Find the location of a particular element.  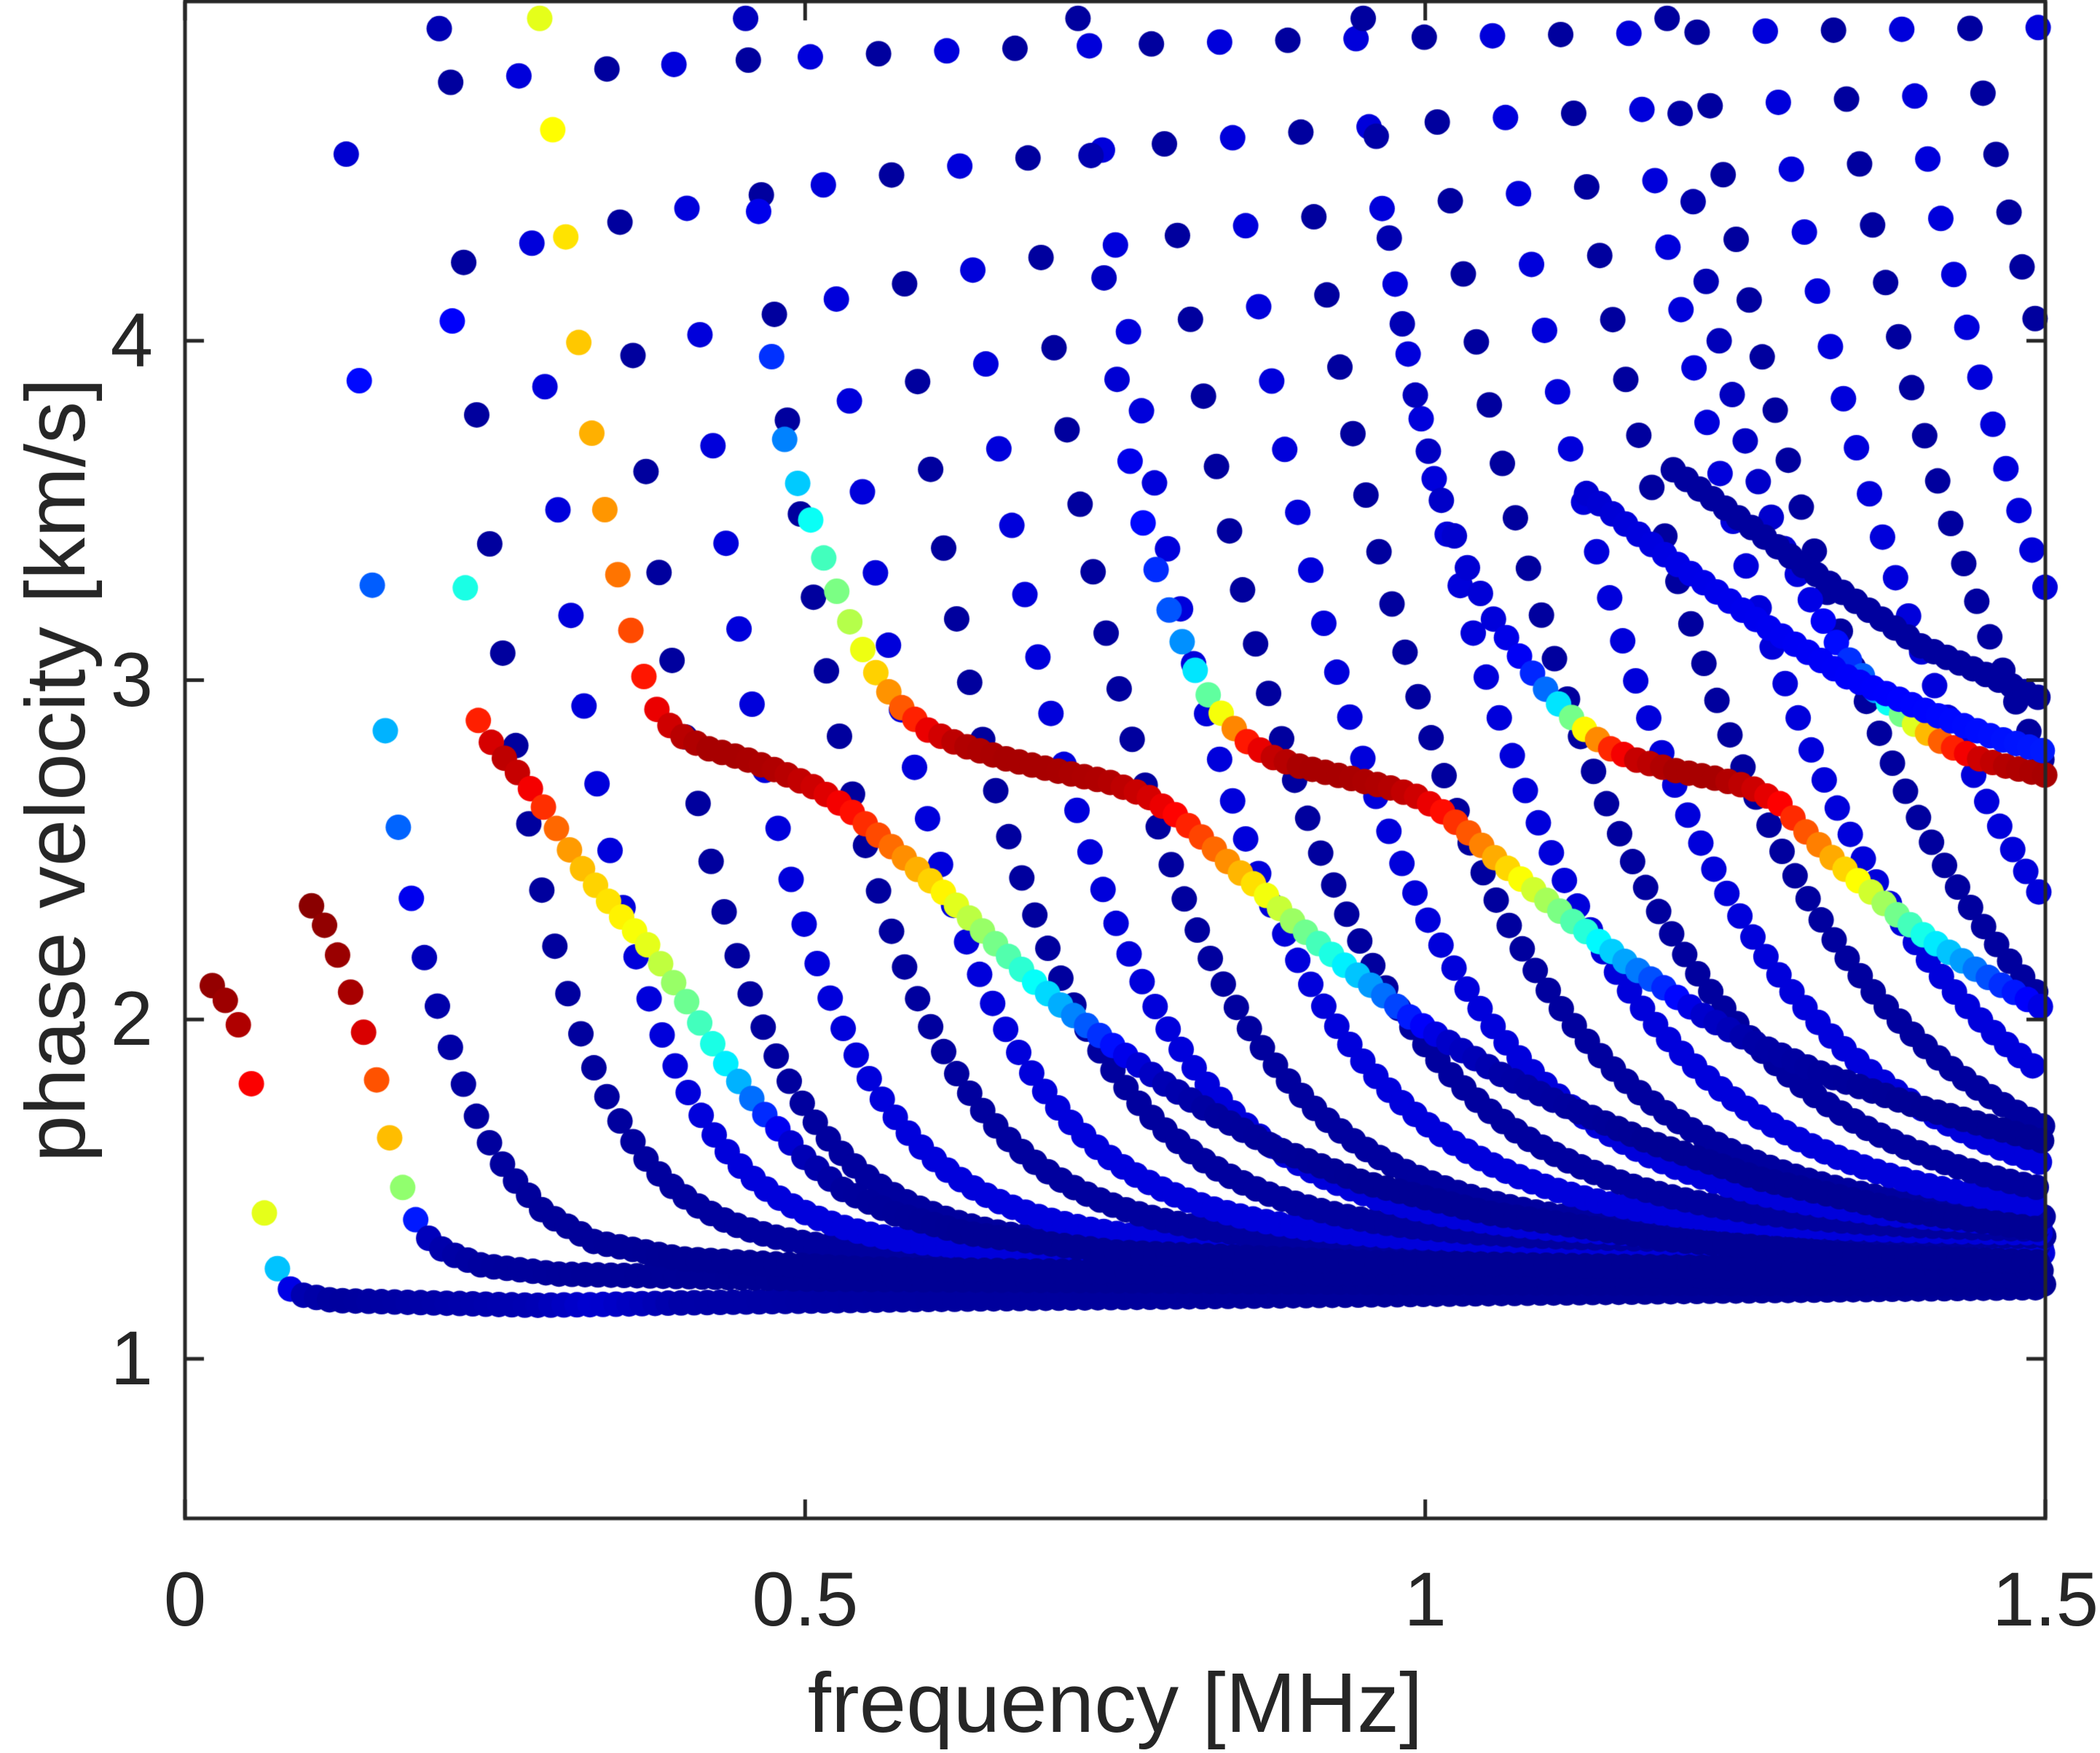

x-tick-label: 0.5 is located at coordinates (805, 1600).